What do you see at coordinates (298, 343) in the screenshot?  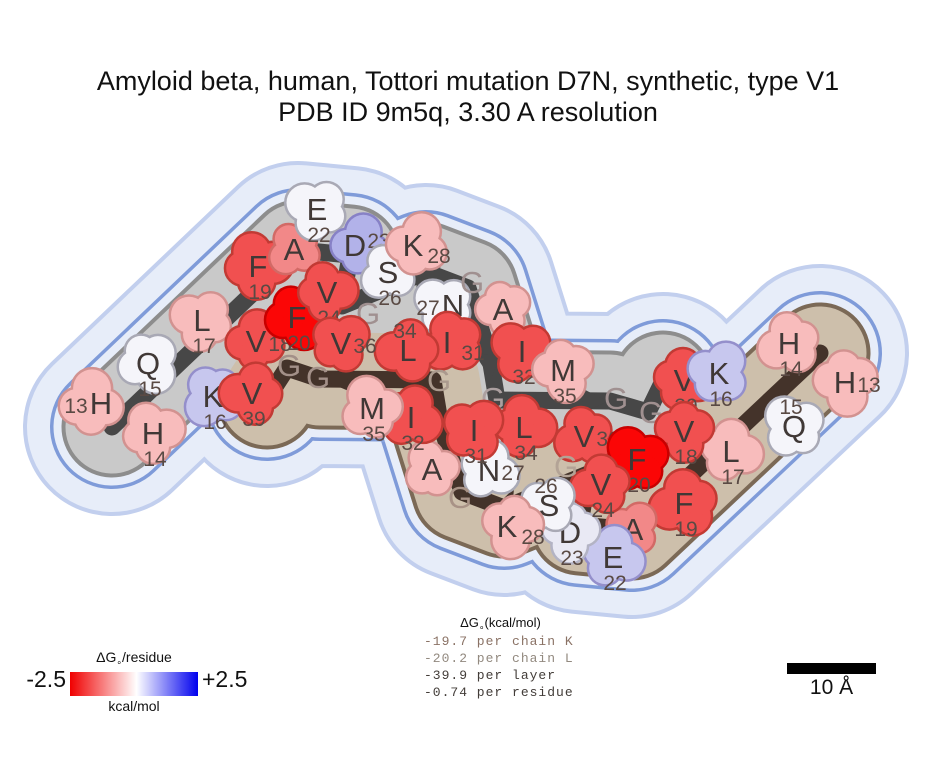 I see `residue-number: 20` at bounding box center [298, 343].